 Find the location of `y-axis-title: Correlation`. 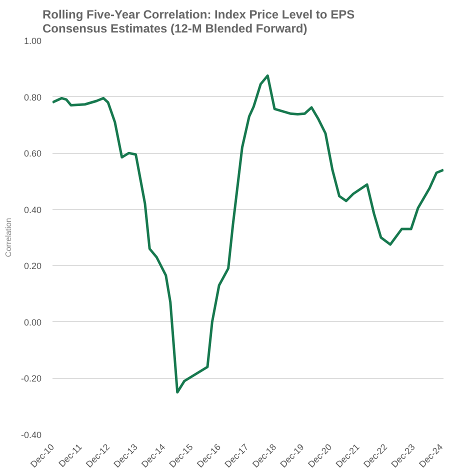

y-axis-title: Correlation is located at coordinates (8, 238).